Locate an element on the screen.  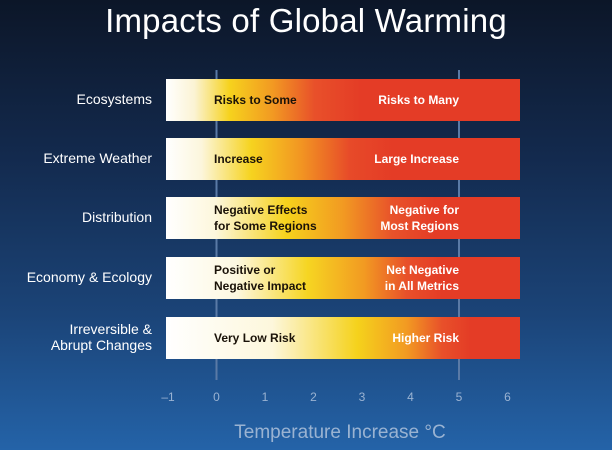
x-tick-label: 4 is located at coordinates (410, 397).